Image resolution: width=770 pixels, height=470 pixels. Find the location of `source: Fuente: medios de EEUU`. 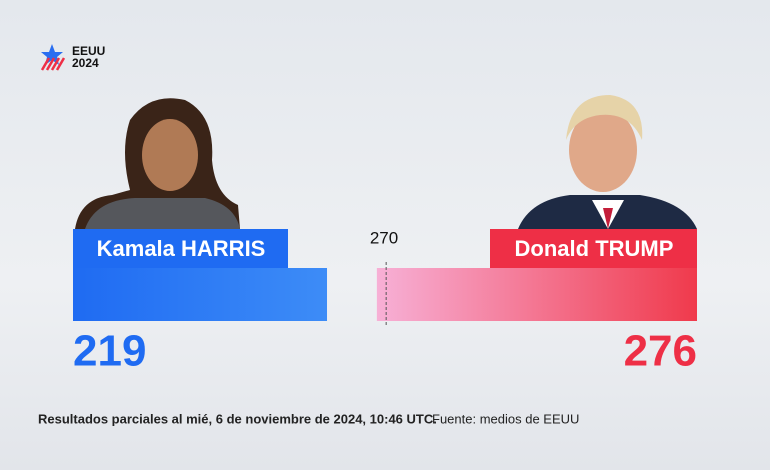

source: Fuente: medios de EEUU is located at coordinates (505, 418).